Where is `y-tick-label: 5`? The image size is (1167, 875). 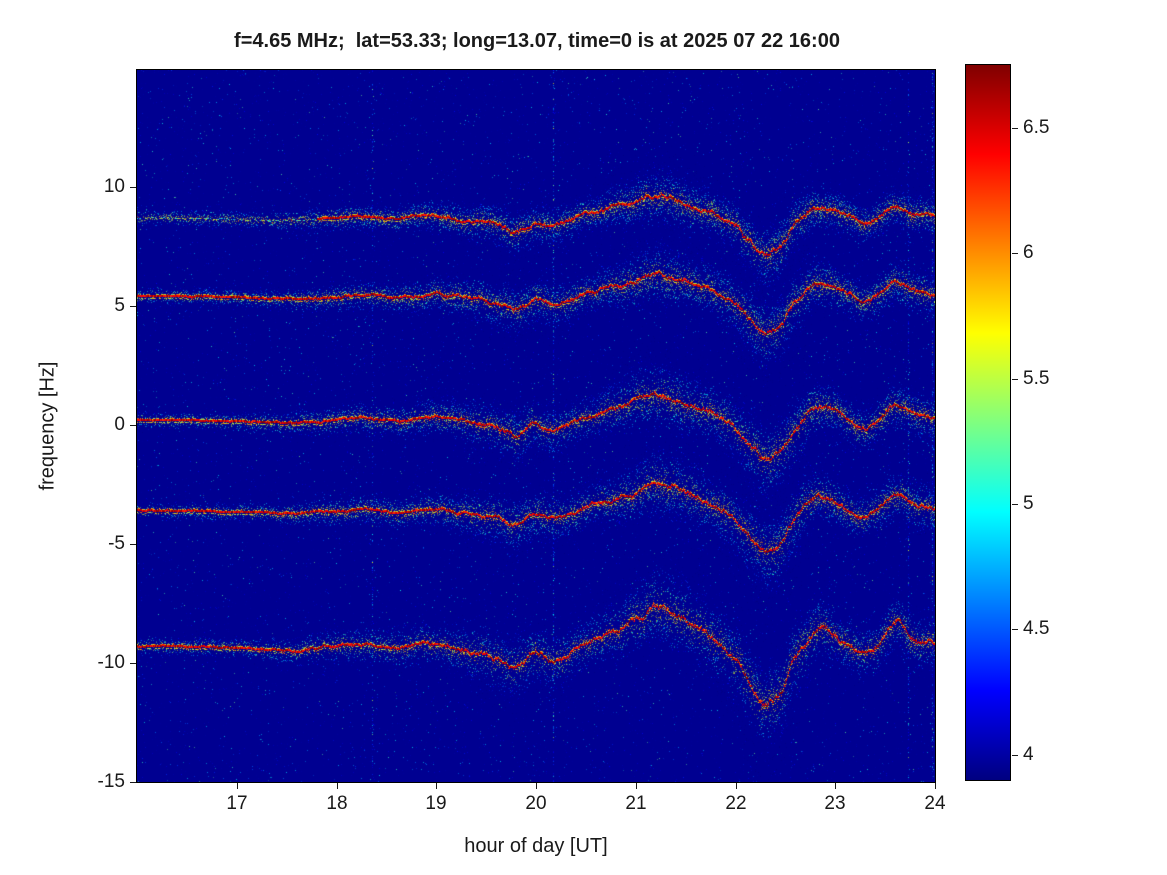 y-tick-label: 5 is located at coordinates (119, 305).